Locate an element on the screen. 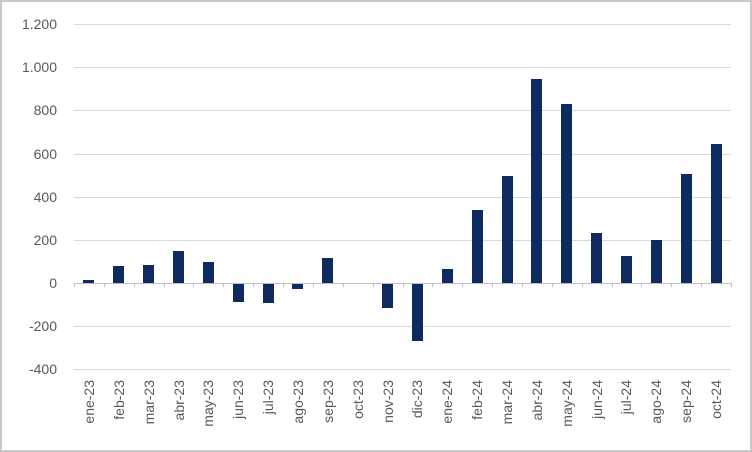 The height and width of the screenshot is (452, 752). x-axis-category-label: ene-23 is located at coordinates (89, 402).